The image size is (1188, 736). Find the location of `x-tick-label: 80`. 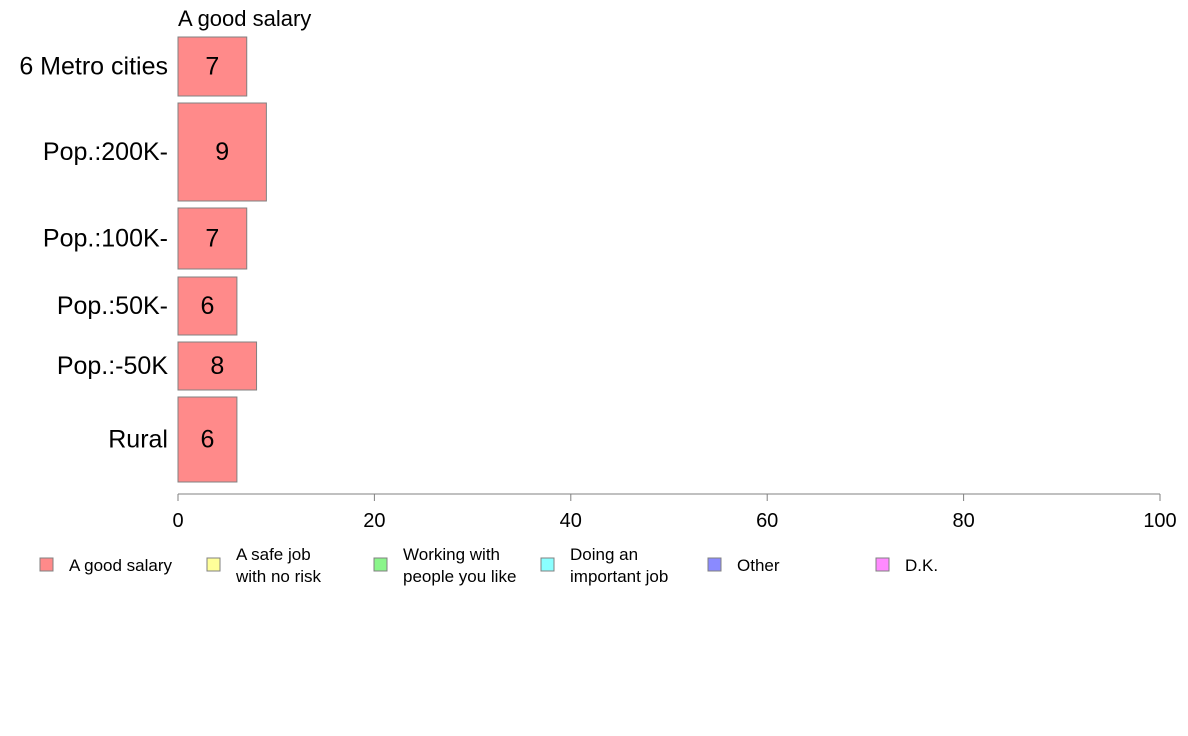

x-tick-label: 80 is located at coordinates (963, 521).